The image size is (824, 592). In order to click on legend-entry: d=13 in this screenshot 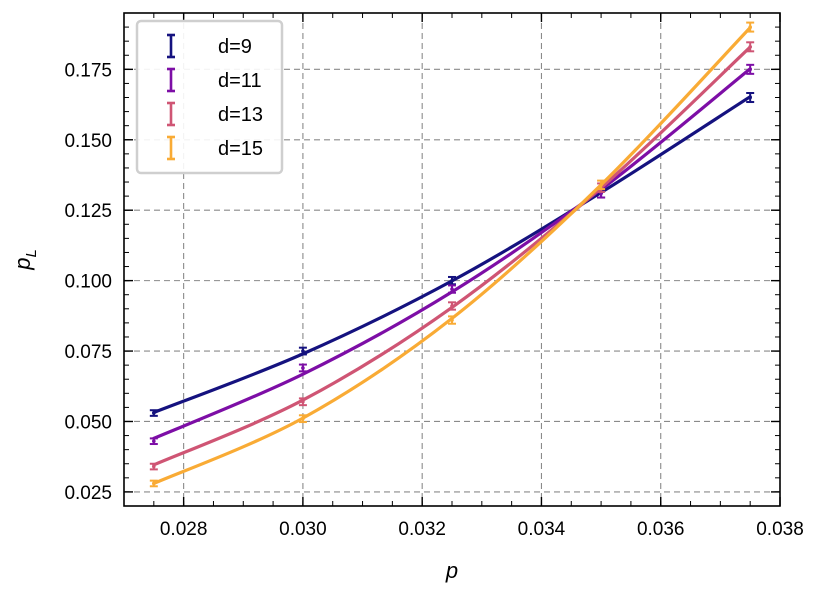, I will do `click(215, 114)`.